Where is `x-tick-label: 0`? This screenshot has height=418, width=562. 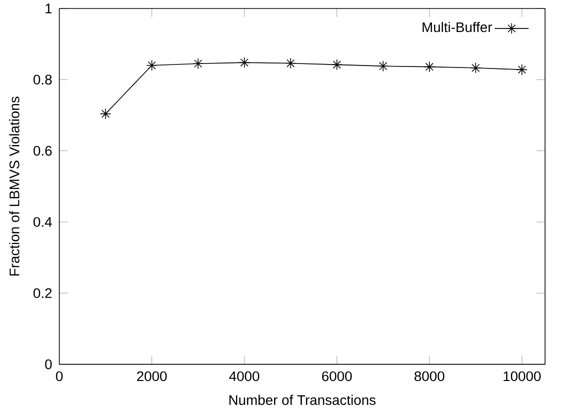 x-tick-label: 0 is located at coordinates (59, 376).